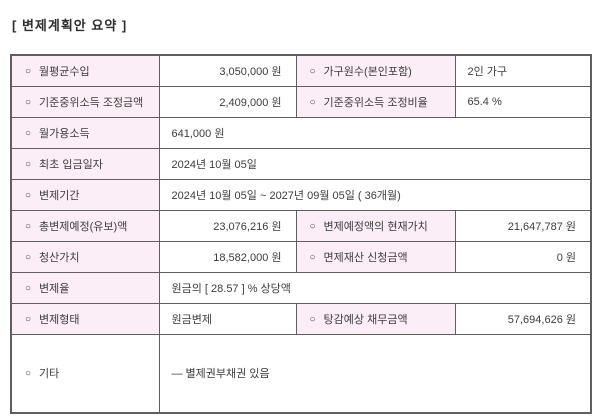 The image size is (600, 416). Describe the element at coordinates (64, 71) in the screenshot. I see `row-label-text: 월평균수입` at that location.